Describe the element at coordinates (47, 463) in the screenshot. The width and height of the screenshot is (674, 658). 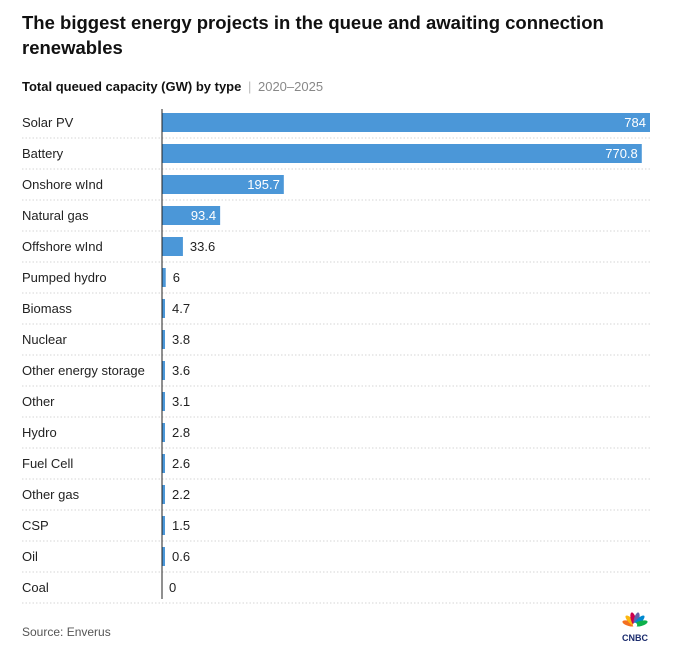
I see `category-label: Fuel Cell` at that location.